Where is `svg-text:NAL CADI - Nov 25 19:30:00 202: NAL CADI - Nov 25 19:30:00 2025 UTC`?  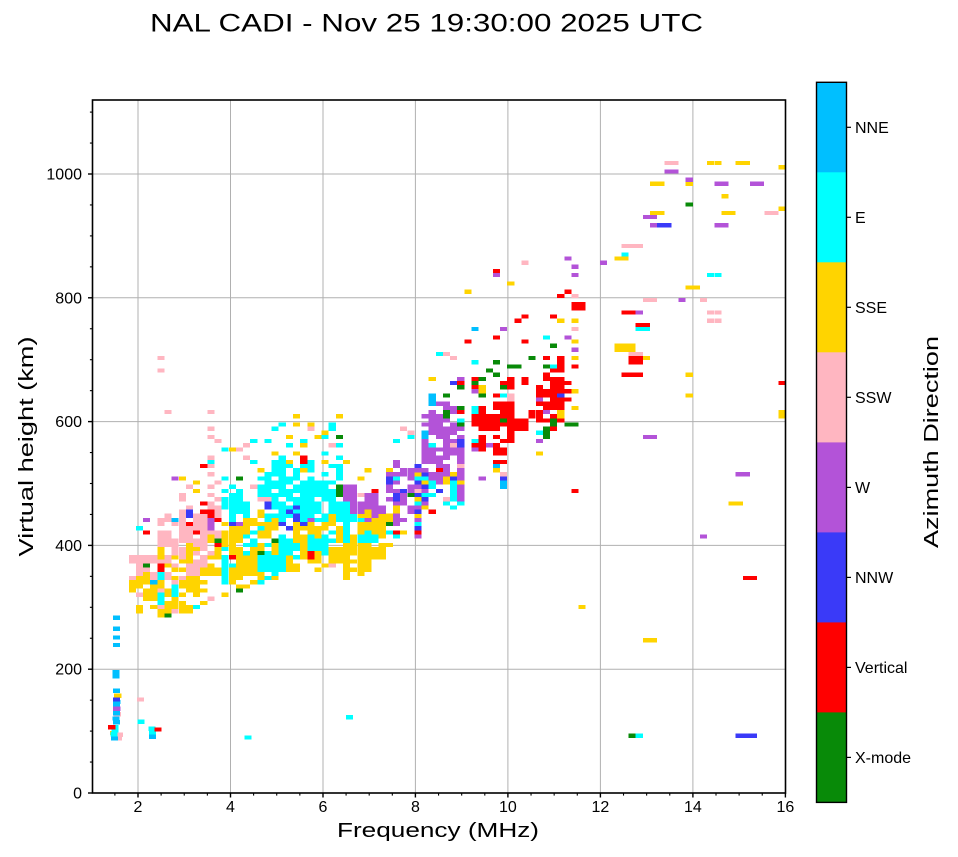
svg-text:NAL CADI - Nov 25 19:30:00 202: NAL CADI - Nov 25 19:30:00 2025 UTC is located at coordinates (426, 24).